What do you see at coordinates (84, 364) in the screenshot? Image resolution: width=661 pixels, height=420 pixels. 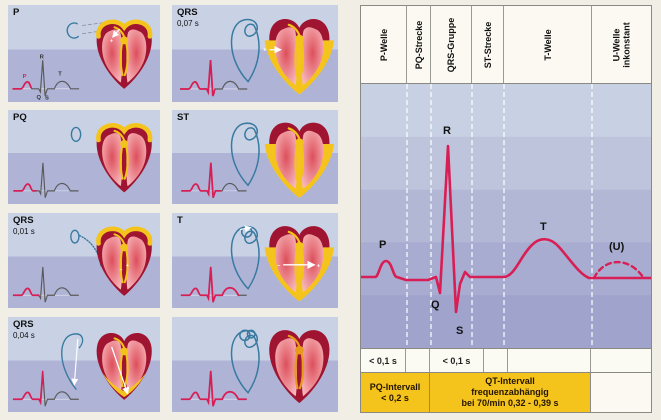 I see `phase-panel-qrs-004s: QRS 0,04 s` at bounding box center [84, 364].